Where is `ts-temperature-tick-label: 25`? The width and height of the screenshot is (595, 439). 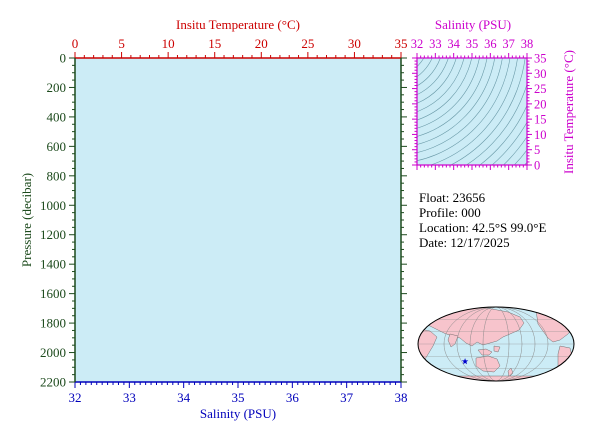 ts-temperature-tick-label: 25 is located at coordinates (540, 89).